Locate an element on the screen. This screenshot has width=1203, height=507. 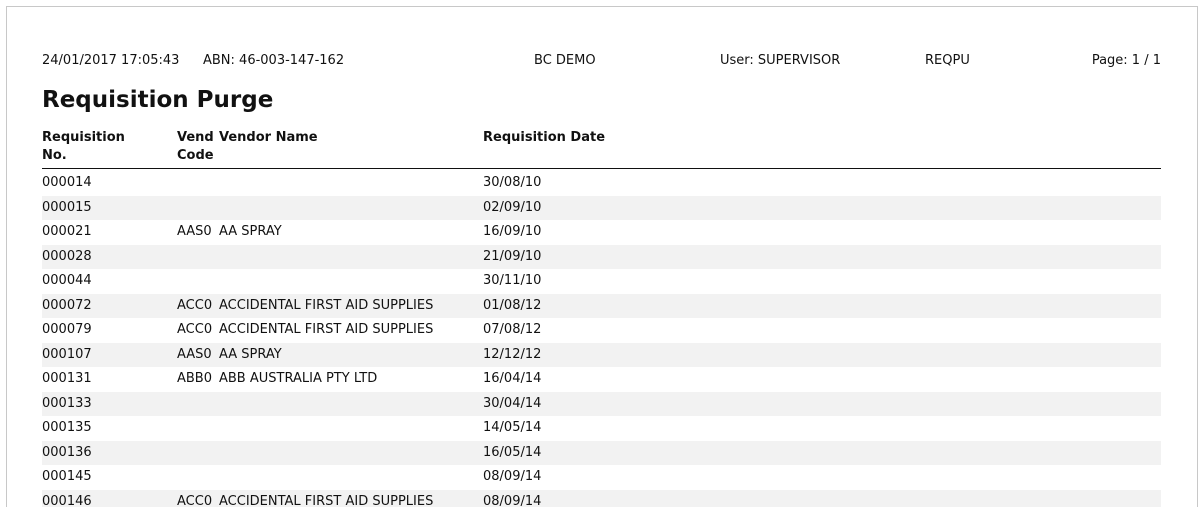
requisition-no-cell: 000044 is located at coordinates (67, 281).